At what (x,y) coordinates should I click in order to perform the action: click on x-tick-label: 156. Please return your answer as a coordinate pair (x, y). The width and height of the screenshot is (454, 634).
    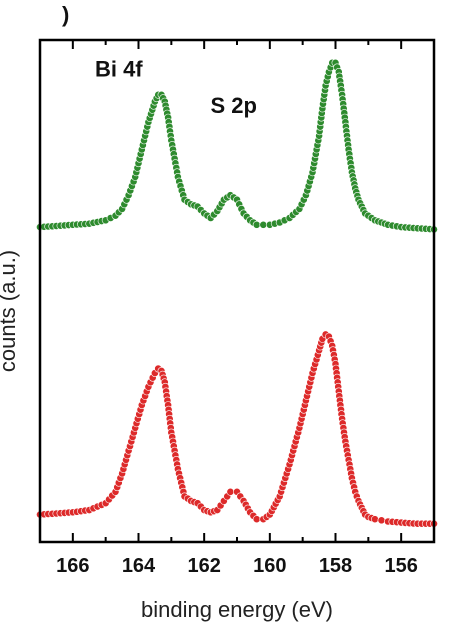
    Looking at the image, I should click on (400, 566).